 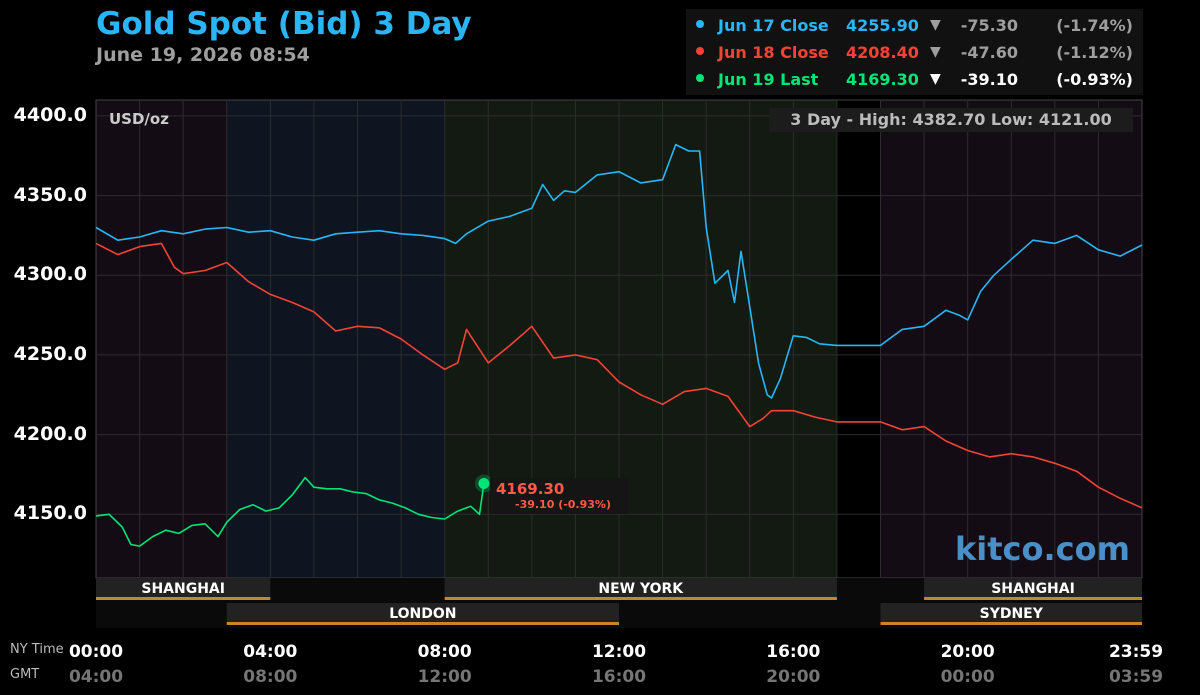 What do you see at coordinates (1094, 52) in the screenshot?
I see `legend-pct: (-1.12%)` at bounding box center [1094, 52].